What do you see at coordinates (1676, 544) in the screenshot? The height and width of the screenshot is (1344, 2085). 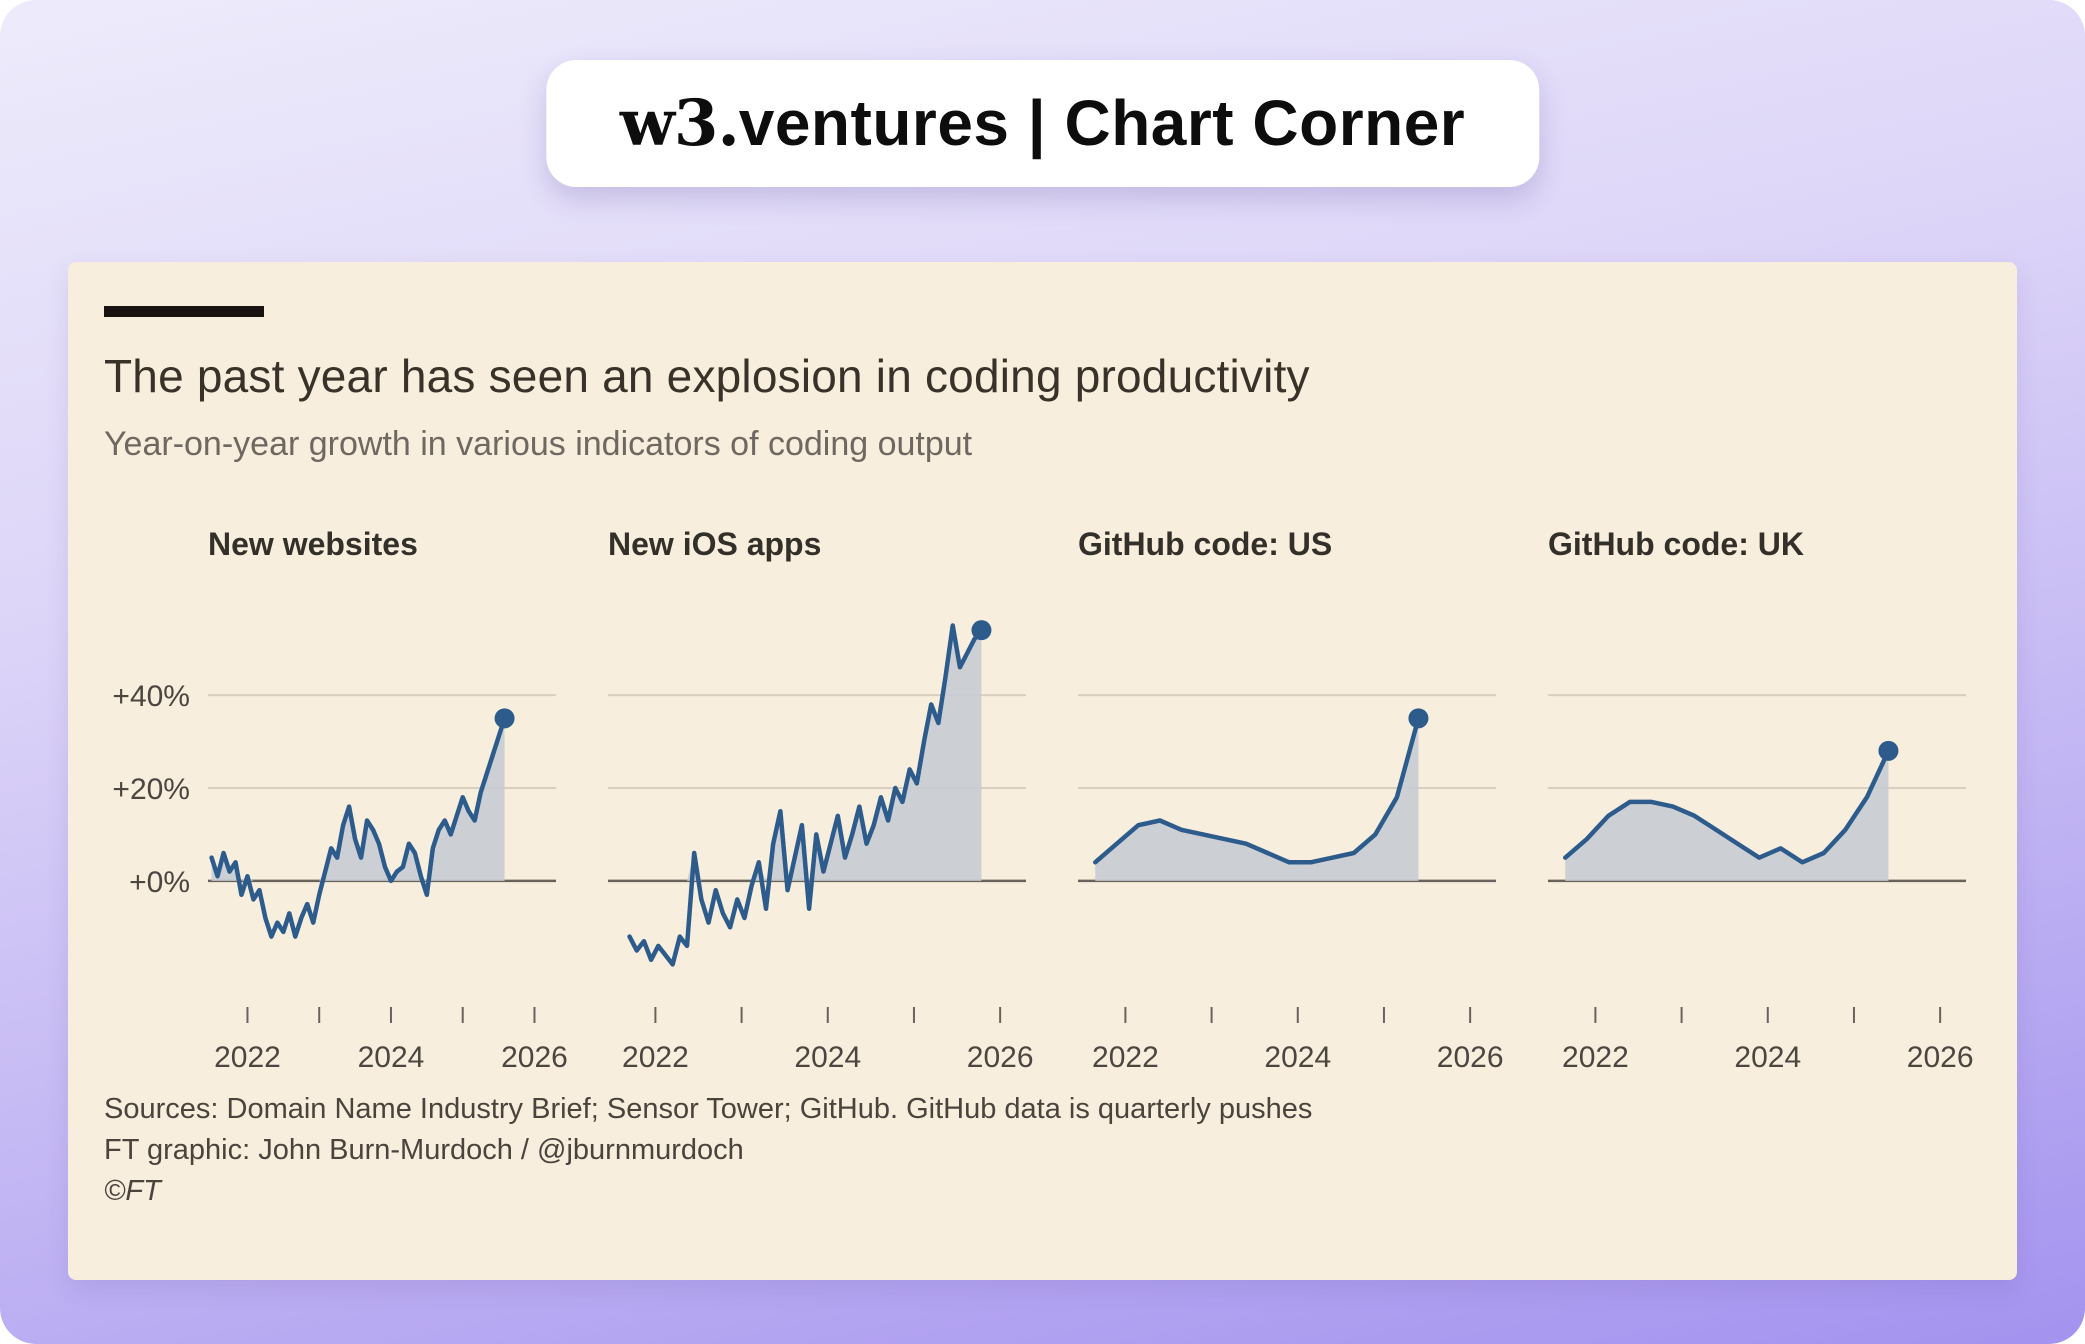 I see `series-title-github-uk: GitHub code: UK` at bounding box center [1676, 544].